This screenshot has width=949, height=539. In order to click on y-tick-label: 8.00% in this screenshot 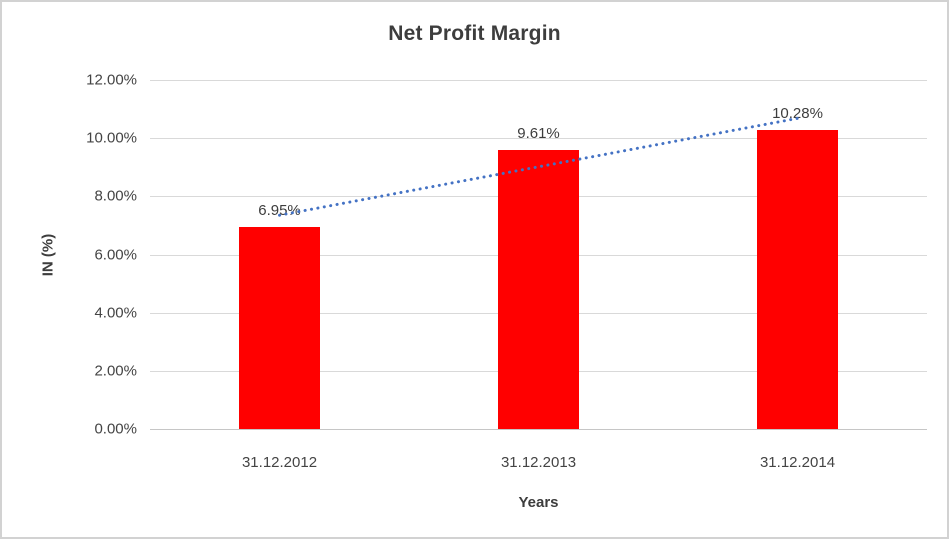, I will do `click(115, 196)`.